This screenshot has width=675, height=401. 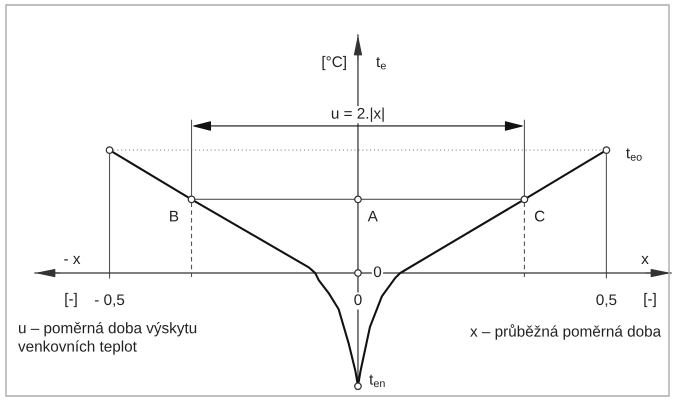 I want to click on annotation: - x, so click(x=72, y=260).